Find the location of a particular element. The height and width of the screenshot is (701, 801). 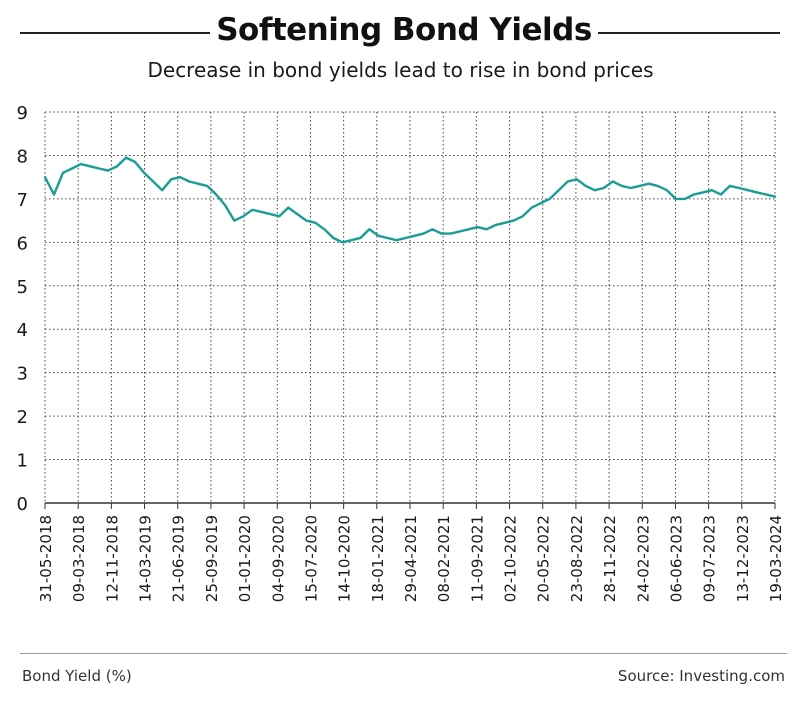

title-rule-left is located at coordinates (115, 33).